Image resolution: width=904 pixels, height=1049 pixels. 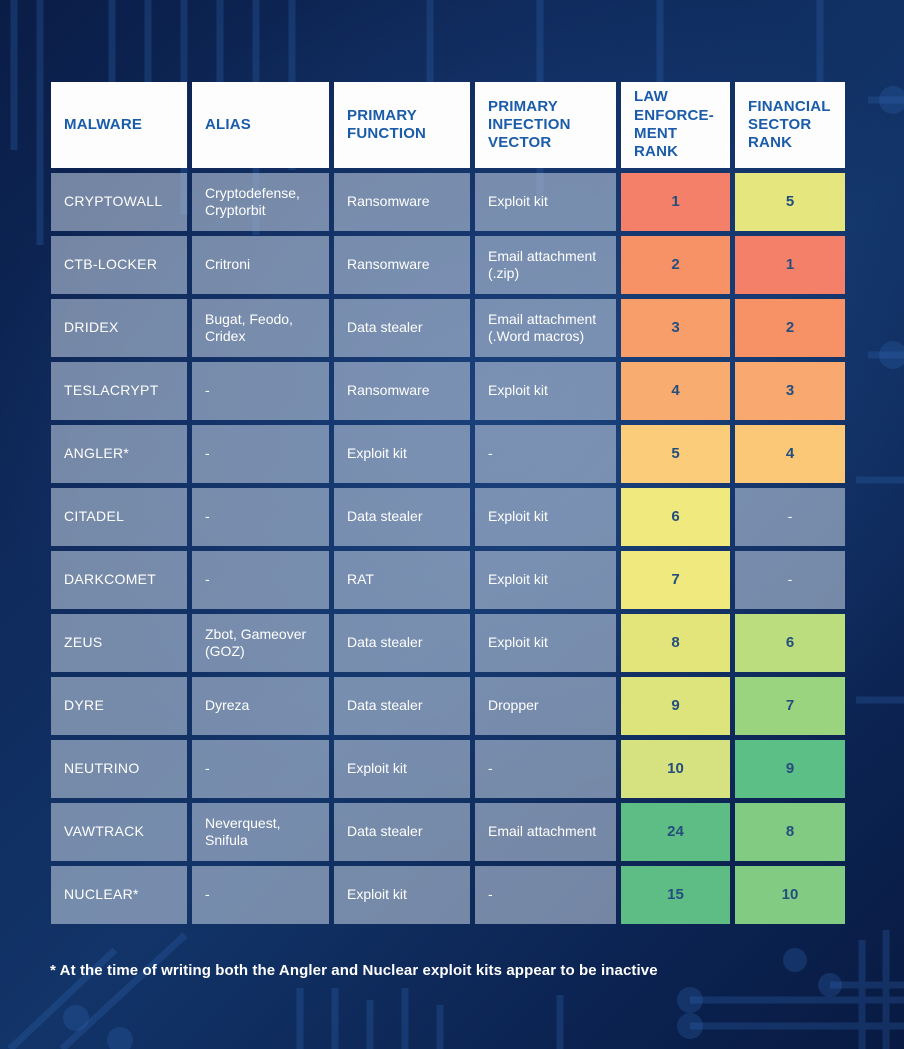 I want to click on cell-malware: DARKCOMET, so click(x=119, y=580).